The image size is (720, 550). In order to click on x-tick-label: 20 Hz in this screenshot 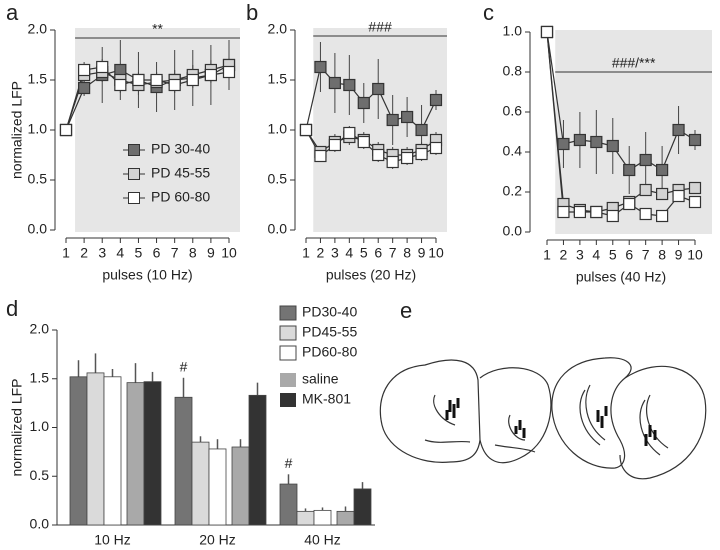, I will do `click(217, 540)`.